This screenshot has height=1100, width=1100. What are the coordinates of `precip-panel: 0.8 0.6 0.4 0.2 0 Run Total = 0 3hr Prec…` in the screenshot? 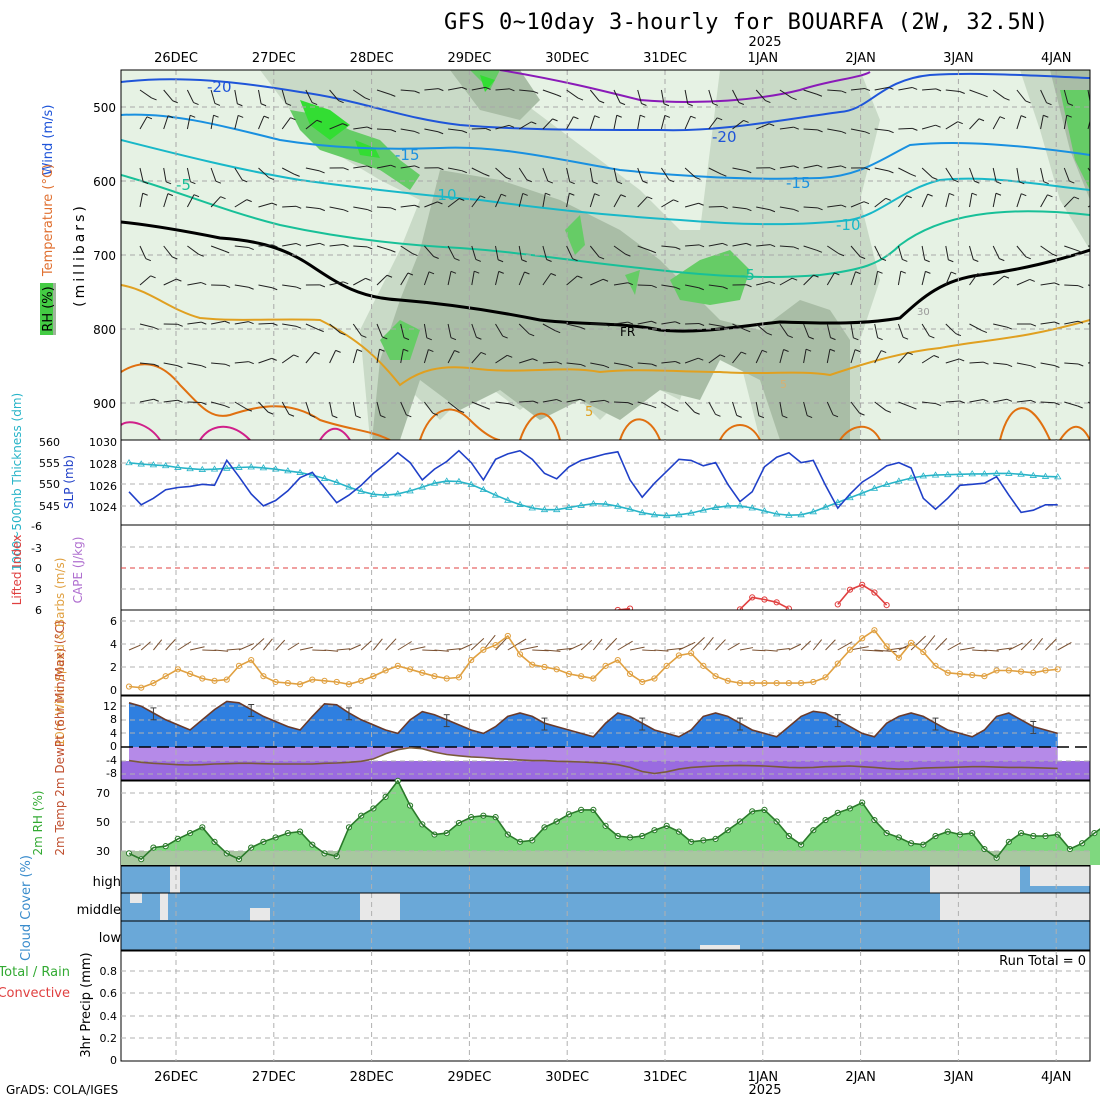 It's located at (545, 1008).